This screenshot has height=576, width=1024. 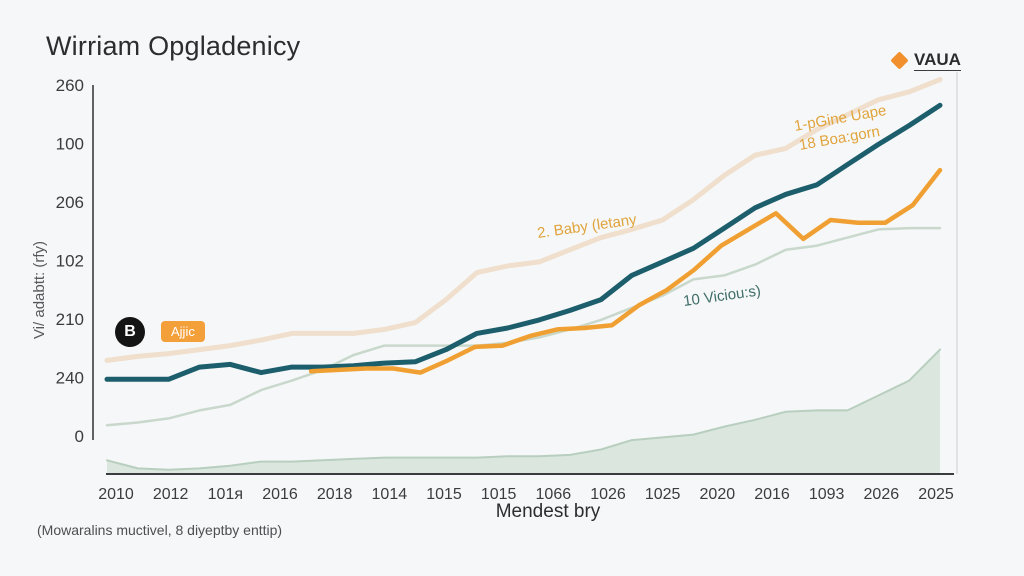 What do you see at coordinates (116, 494) in the screenshot?
I see `x-tick-label: 2010` at bounding box center [116, 494].